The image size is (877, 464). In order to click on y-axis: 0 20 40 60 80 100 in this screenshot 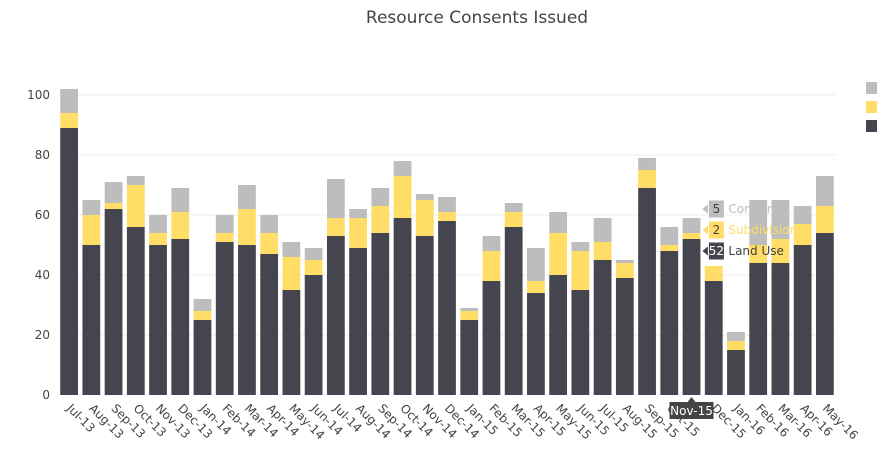, I will do `click(38, 245)`.